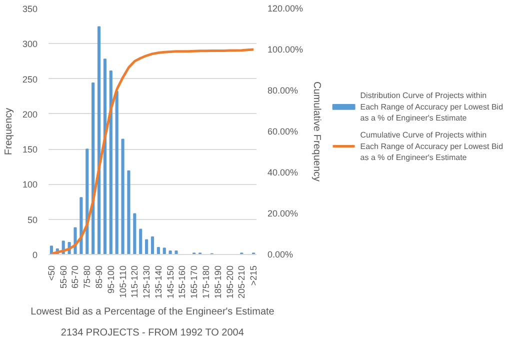 The width and height of the screenshot is (508, 343). Describe the element at coordinates (229, 282) in the screenshot. I see `x-tick-label: 195-200` at that location.